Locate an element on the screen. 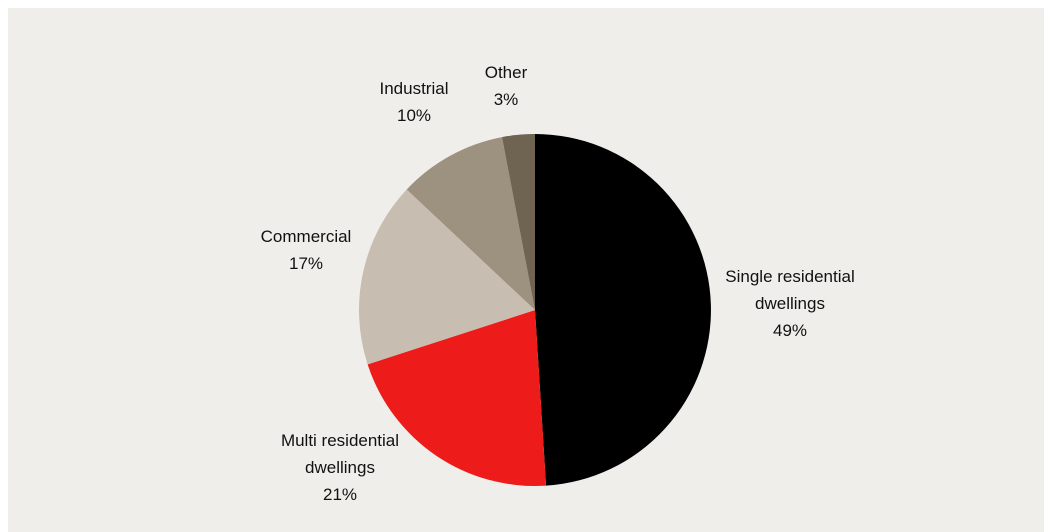 Image resolution: width=1052 pixels, height=532 pixels. slice-category-label: Industrial is located at coordinates (414, 88).